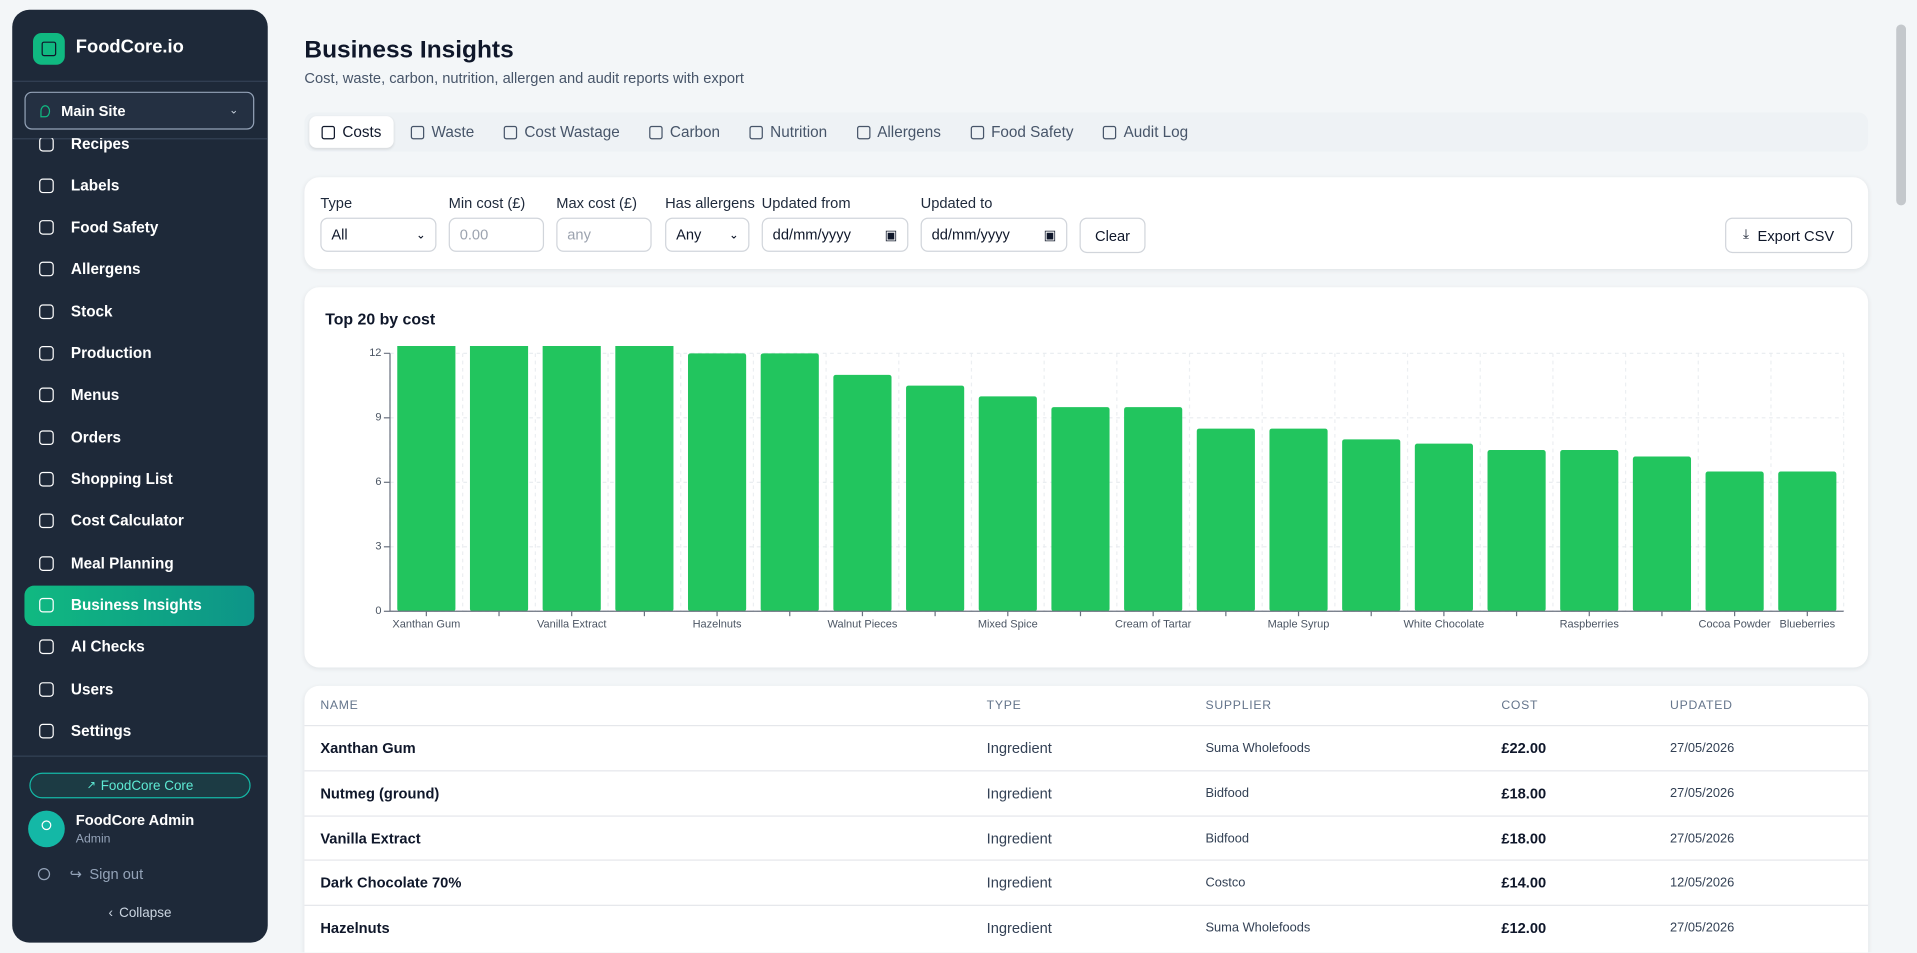 The height and width of the screenshot is (953, 1917). I want to click on avatar, so click(46, 829).